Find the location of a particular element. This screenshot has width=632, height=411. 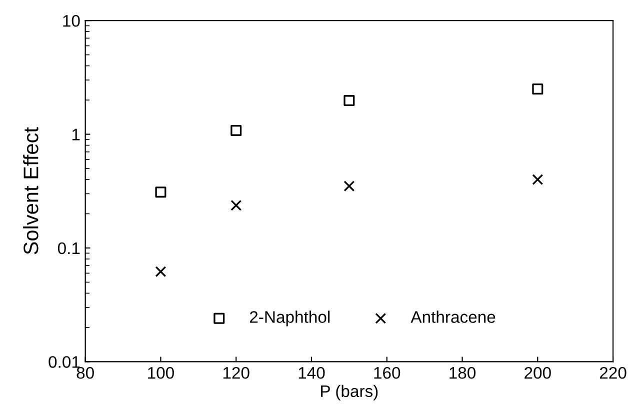

y-tick-label: 1 is located at coordinates (76, 134).